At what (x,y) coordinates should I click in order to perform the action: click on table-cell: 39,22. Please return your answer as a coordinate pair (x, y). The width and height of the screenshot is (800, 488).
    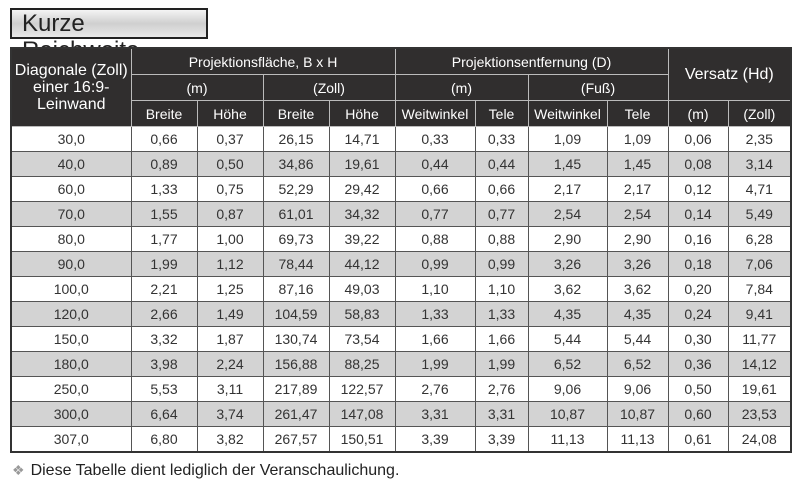
    Looking at the image, I should click on (362, 239).